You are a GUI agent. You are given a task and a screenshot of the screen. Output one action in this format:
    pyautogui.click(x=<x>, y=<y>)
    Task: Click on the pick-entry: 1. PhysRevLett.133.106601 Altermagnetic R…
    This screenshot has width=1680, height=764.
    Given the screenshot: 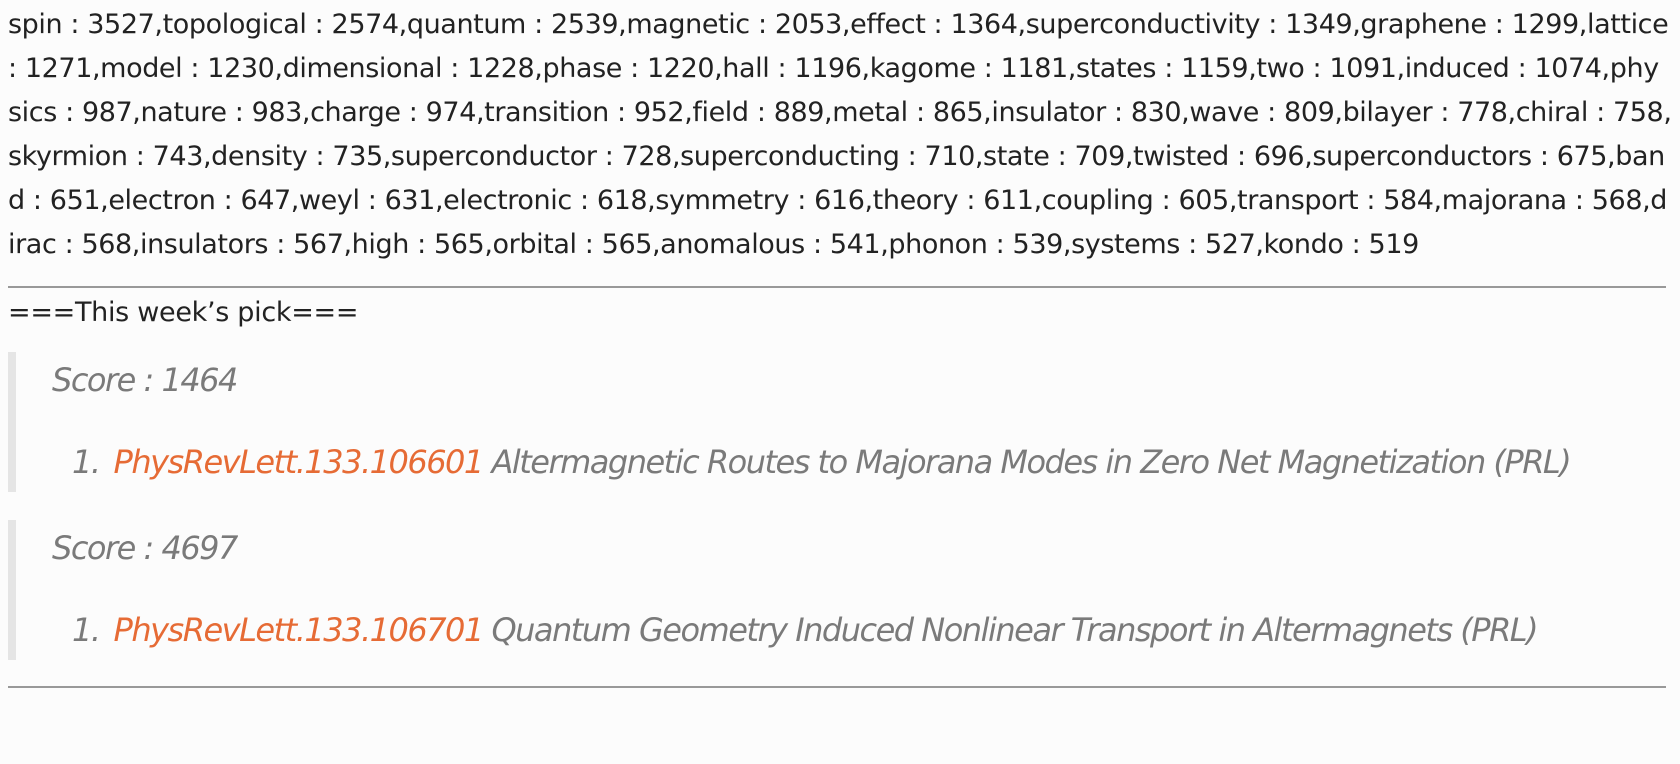 What is the action you would take?
    pyautogui.click(x=862, y=467)
    